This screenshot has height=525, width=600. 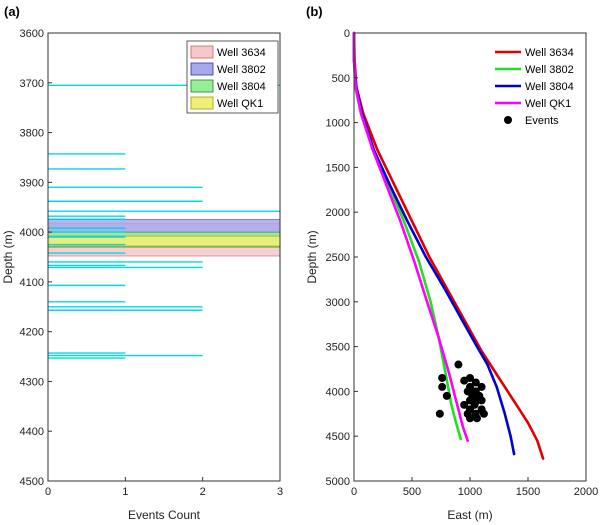 What do you see at coordinates (32, 382) in the screenshot?
I see `a-ytick-label-7: 4300` at bounding box center [32, 382].